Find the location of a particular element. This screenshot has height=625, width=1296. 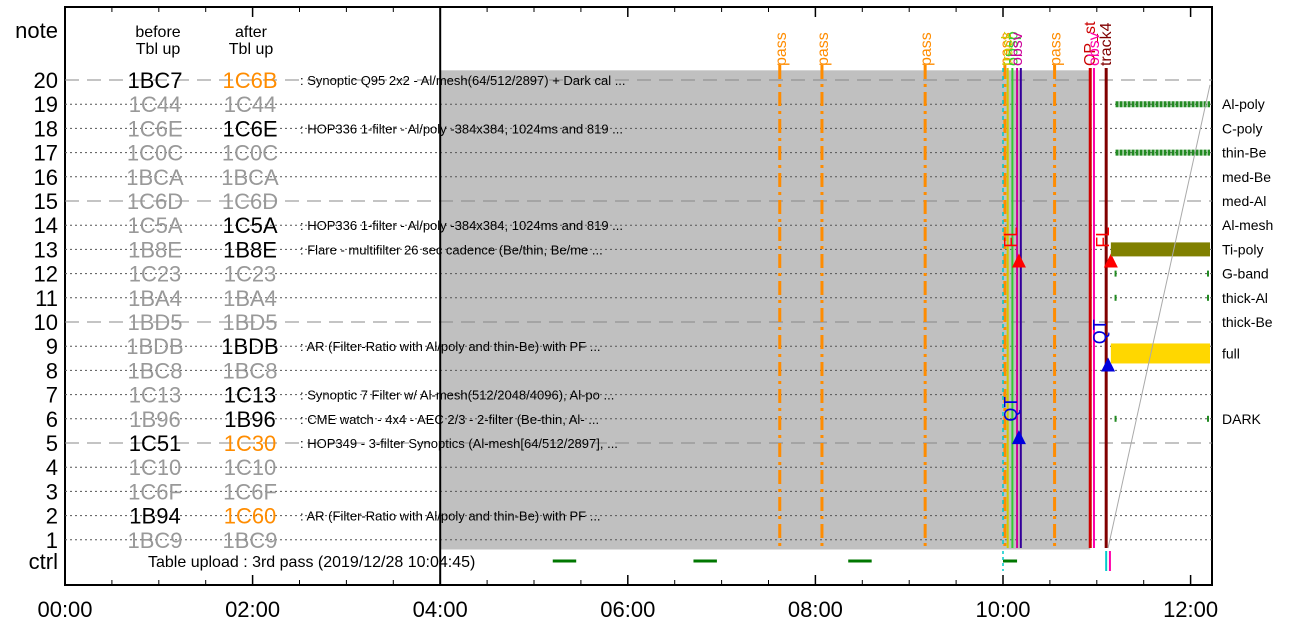

before-table-id: 1C0C is located at coordinates (155, 153).